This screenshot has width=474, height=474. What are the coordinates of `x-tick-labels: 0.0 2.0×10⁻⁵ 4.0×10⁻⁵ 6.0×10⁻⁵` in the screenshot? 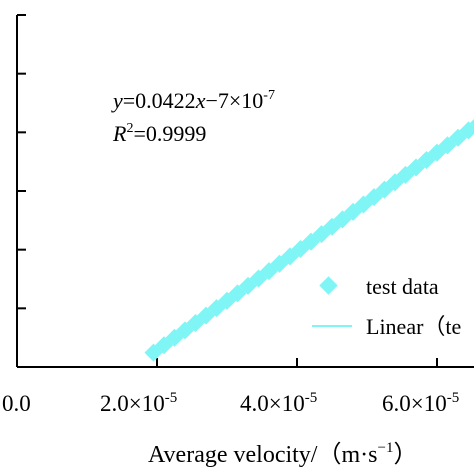 It's located at (230, 403).